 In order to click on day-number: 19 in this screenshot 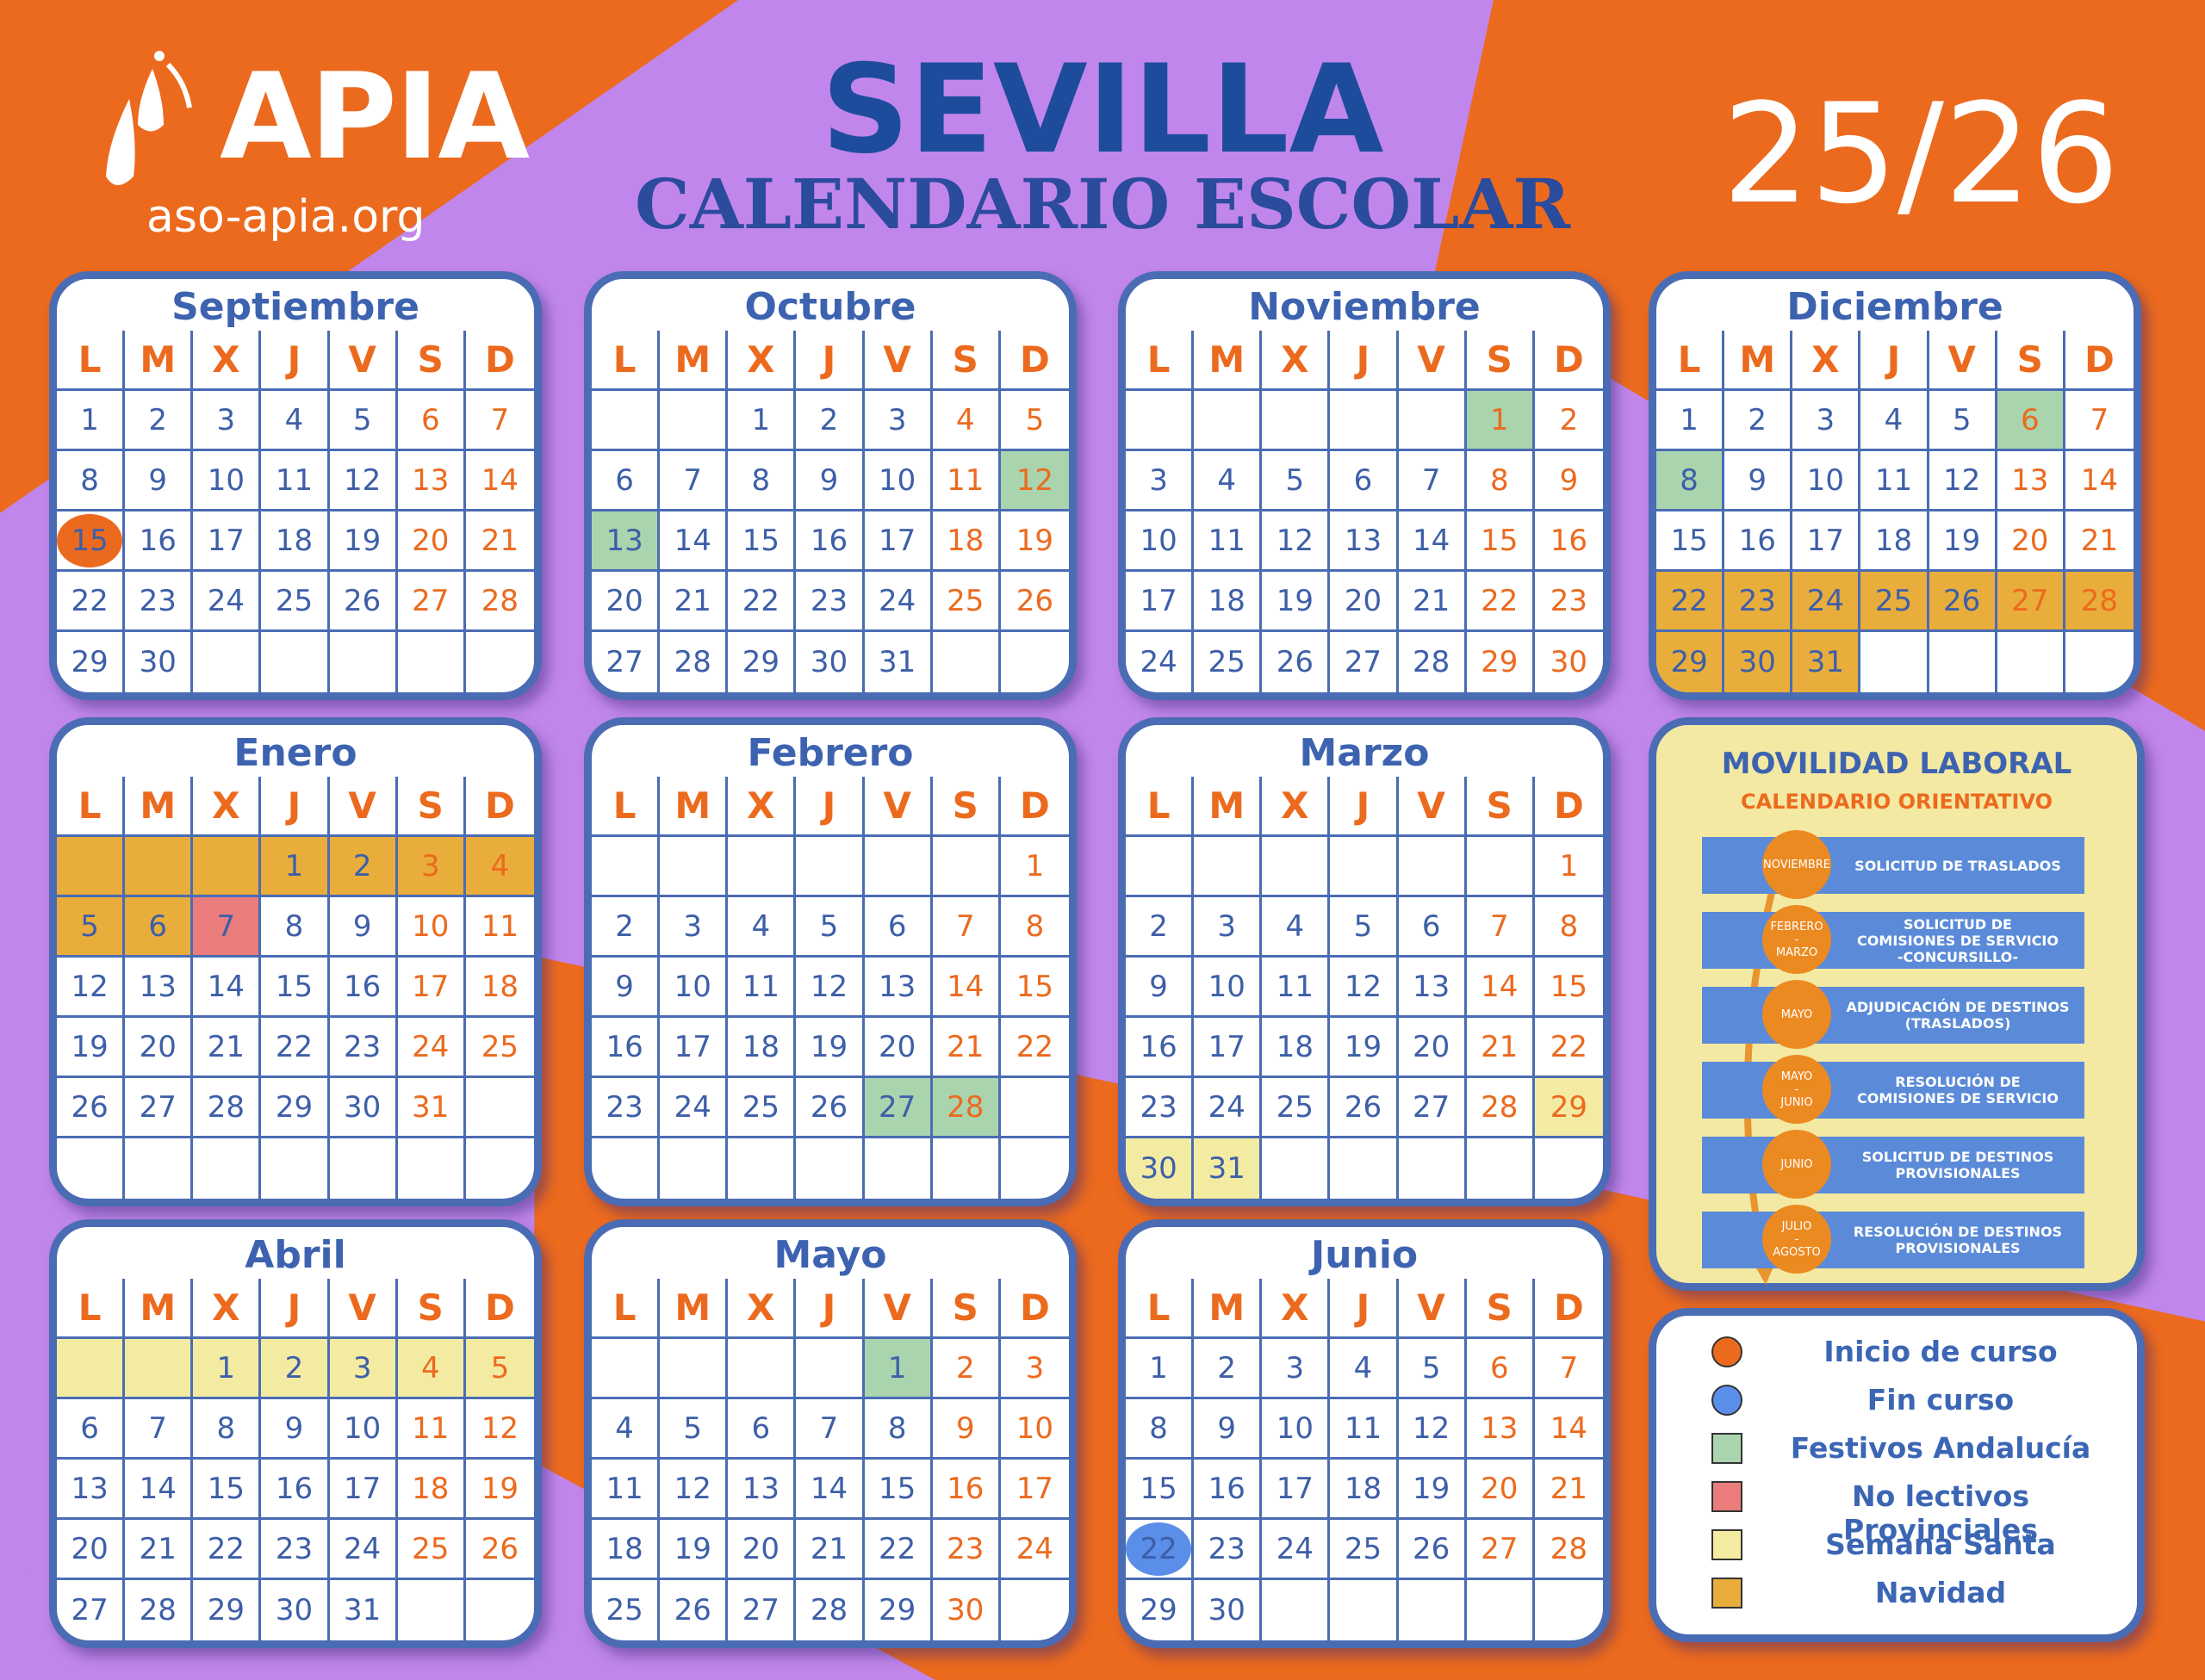, I will do `click(829, 1046)`.